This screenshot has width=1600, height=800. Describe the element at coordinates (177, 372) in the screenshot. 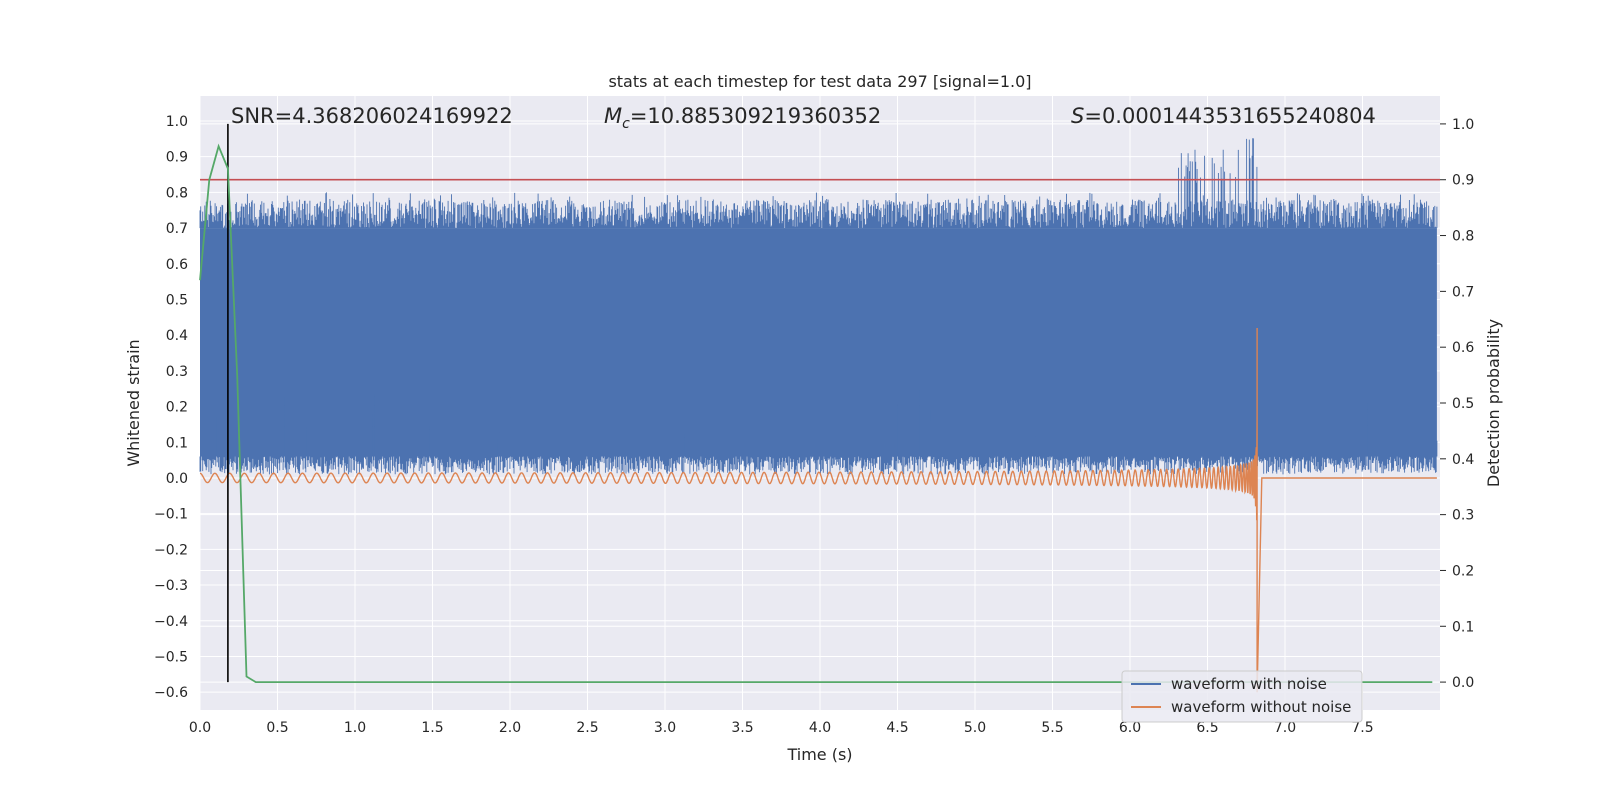

I see `y-tick-label-left: 0.3` at that location.